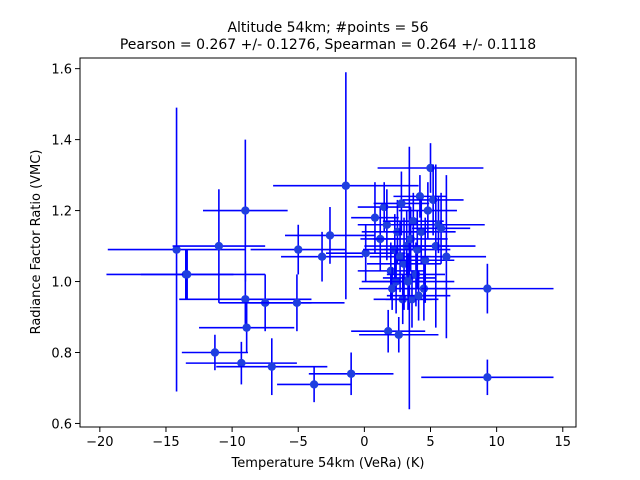 This screenshot has height=480, width=640. I want to click on y-tick-label: 0.8, so click(61, 353).